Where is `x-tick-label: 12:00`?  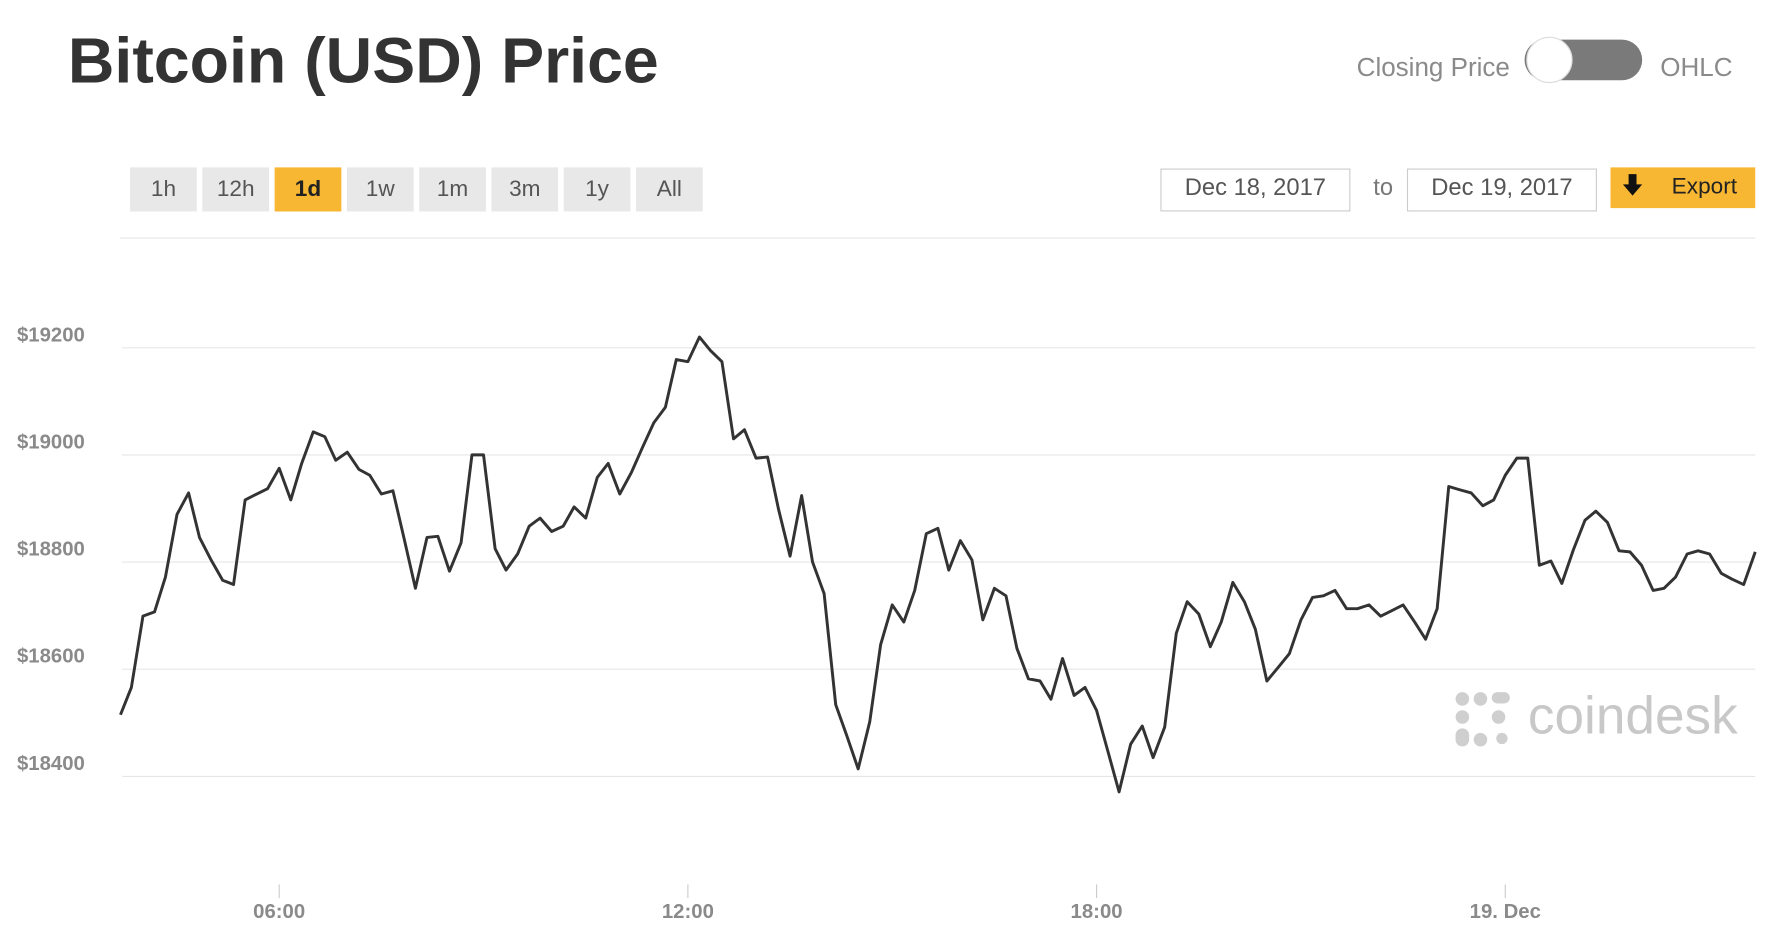 x-tick-label: 12:00 is located at coordinates (688, 912).